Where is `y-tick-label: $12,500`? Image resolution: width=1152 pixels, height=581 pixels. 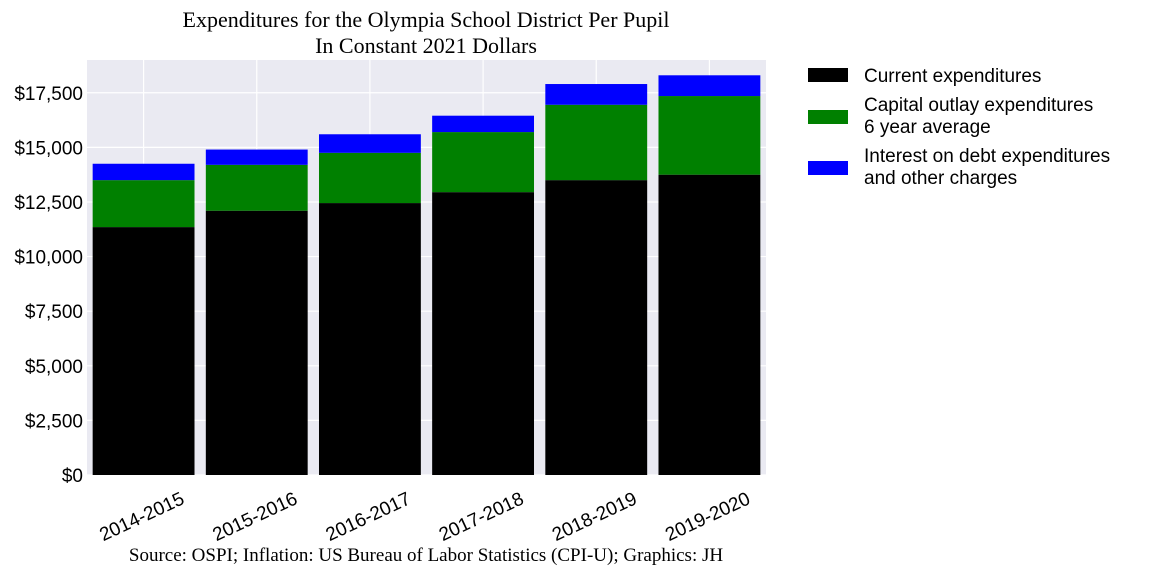 y-tick-label: $12,500 is located at coordinates (48, 203).